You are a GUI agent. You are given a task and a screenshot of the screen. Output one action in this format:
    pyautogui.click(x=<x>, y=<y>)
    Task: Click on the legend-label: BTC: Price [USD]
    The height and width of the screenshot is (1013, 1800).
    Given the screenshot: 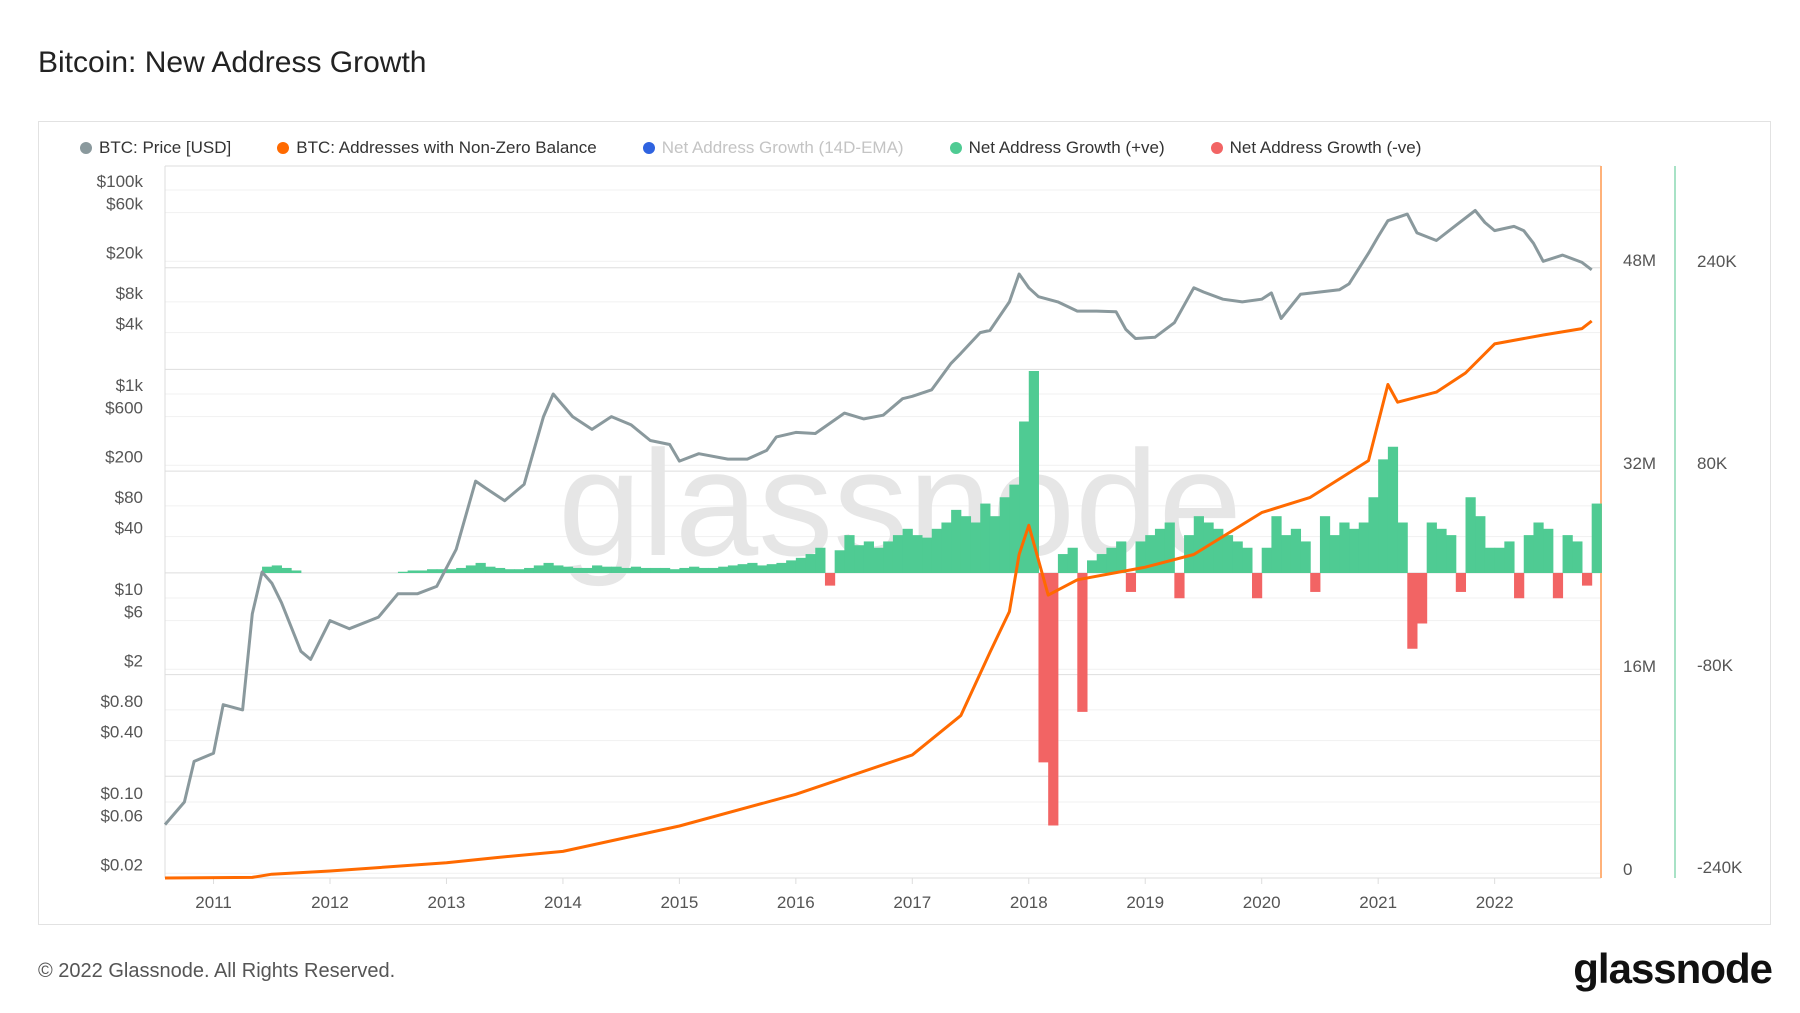 What is the action you would take?
    pyautogui.click(x=165, y=147)
    